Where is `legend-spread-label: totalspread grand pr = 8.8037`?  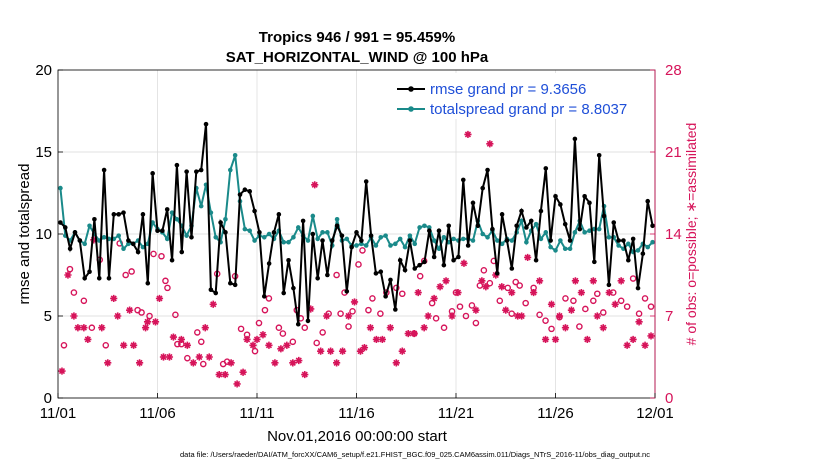
legend-spread-label: totalspread grand pr = 8.8037 is located at coordinates (528, 109).